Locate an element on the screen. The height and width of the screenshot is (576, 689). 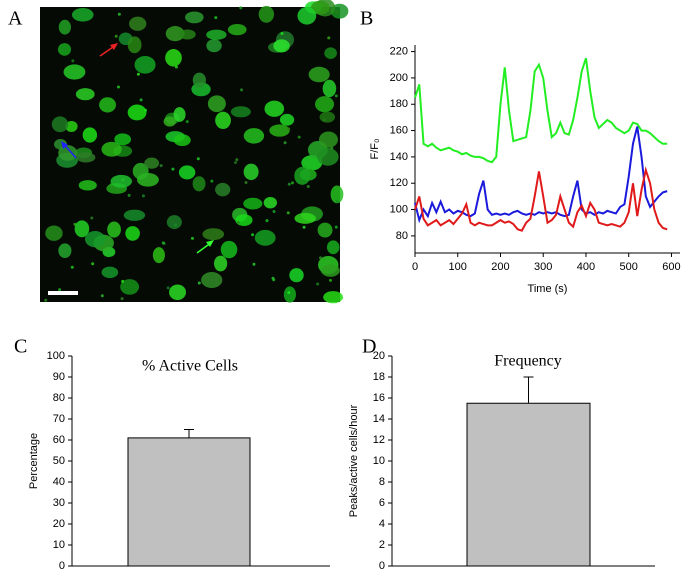
y-tick-label: 220 is located at coordinates (399, 51).